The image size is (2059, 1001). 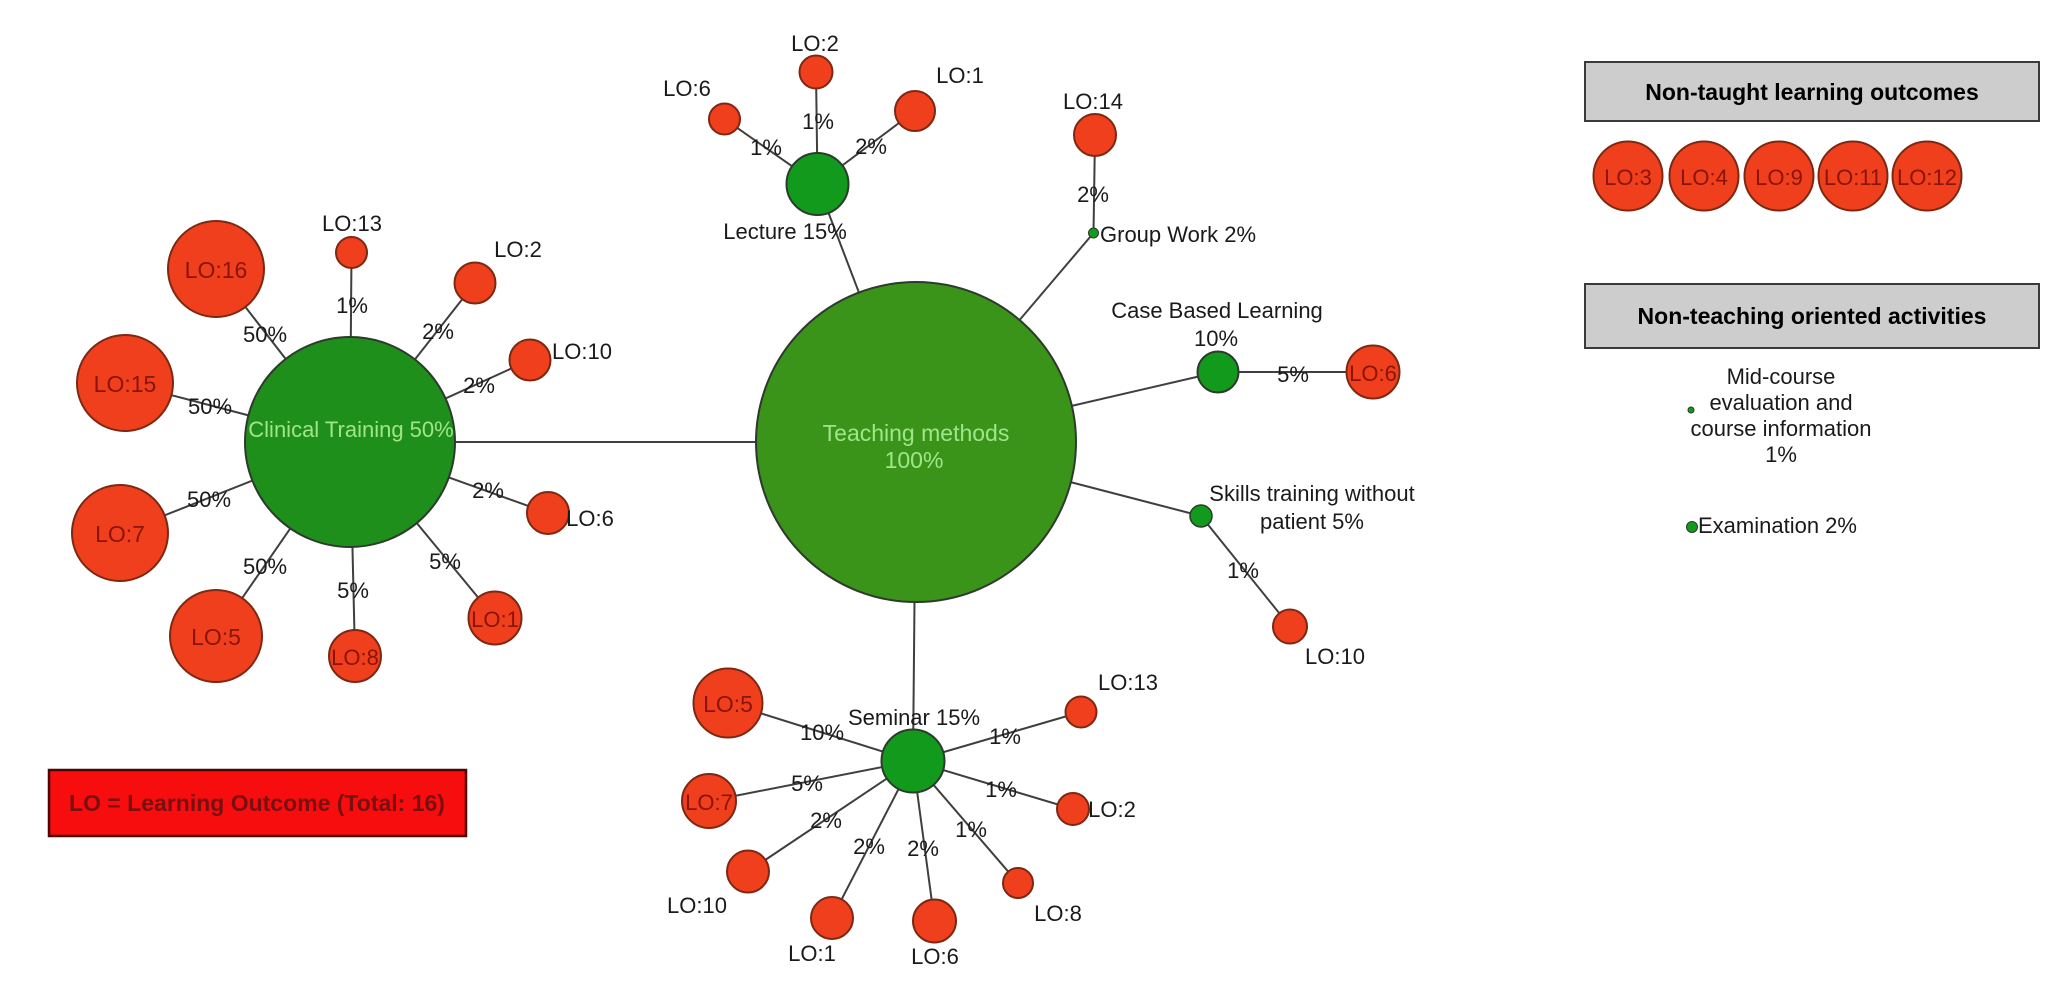 What do you see at coordinates (1853, 177) in the screenshot?
I see `svg-text: LO:11` at bounding box center [1853, 177].